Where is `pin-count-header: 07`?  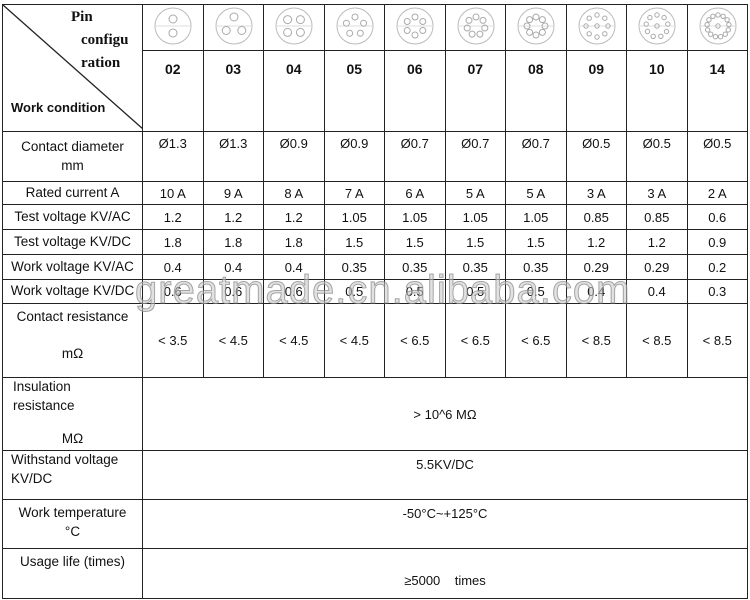 pin-count-header: 07 is located at coordinates (475, 91).